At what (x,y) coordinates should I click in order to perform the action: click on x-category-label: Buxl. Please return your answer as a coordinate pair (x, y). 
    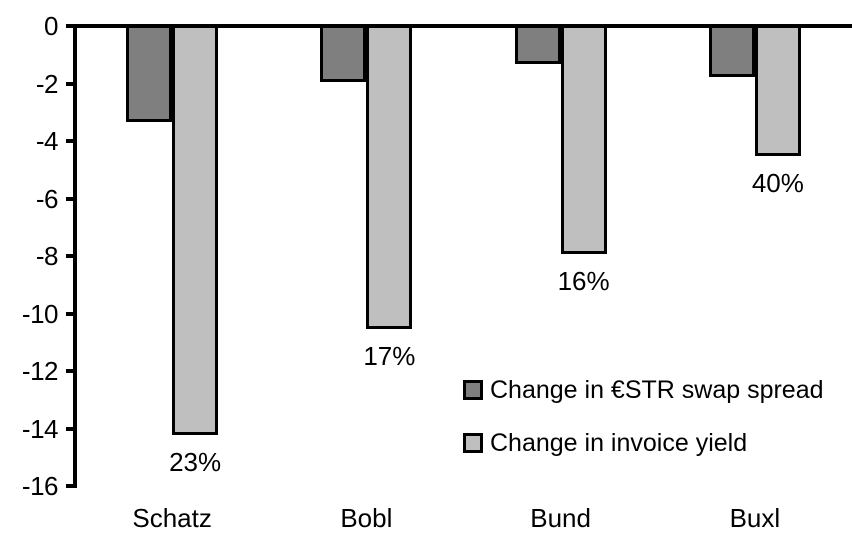
    Looking at the image, I should click on (755, 518).